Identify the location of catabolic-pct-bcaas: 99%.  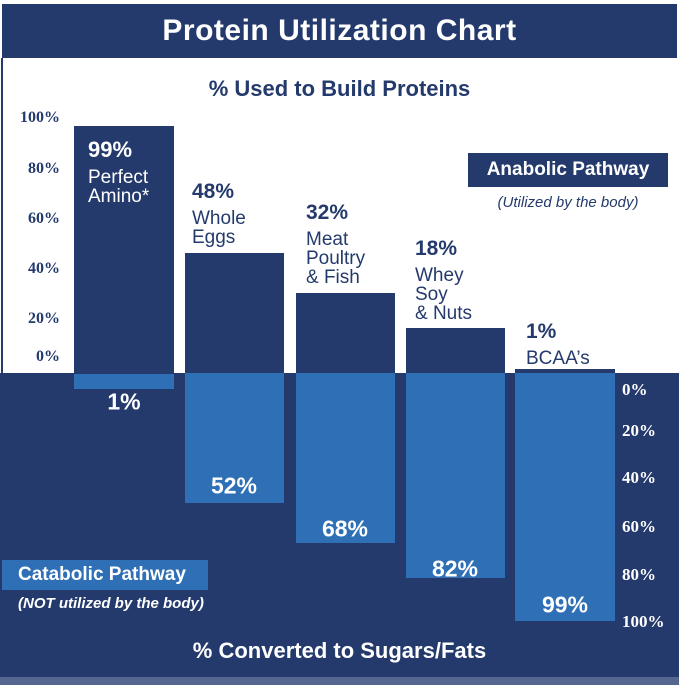
(565, 604).